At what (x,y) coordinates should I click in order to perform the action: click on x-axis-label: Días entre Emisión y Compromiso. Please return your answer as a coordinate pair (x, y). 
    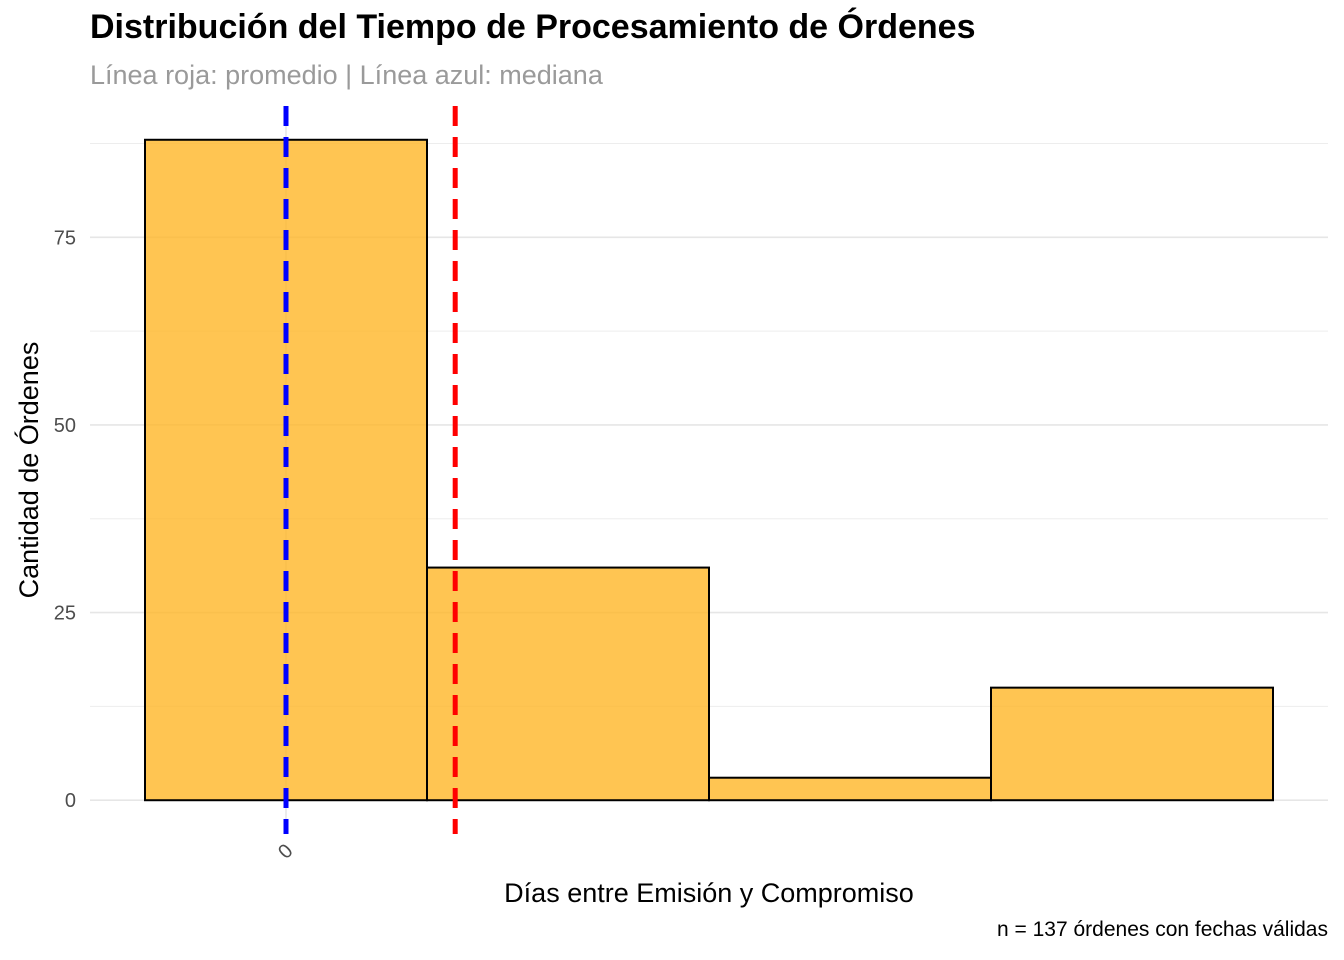
    Looking at the image, I should click on (709, 893).